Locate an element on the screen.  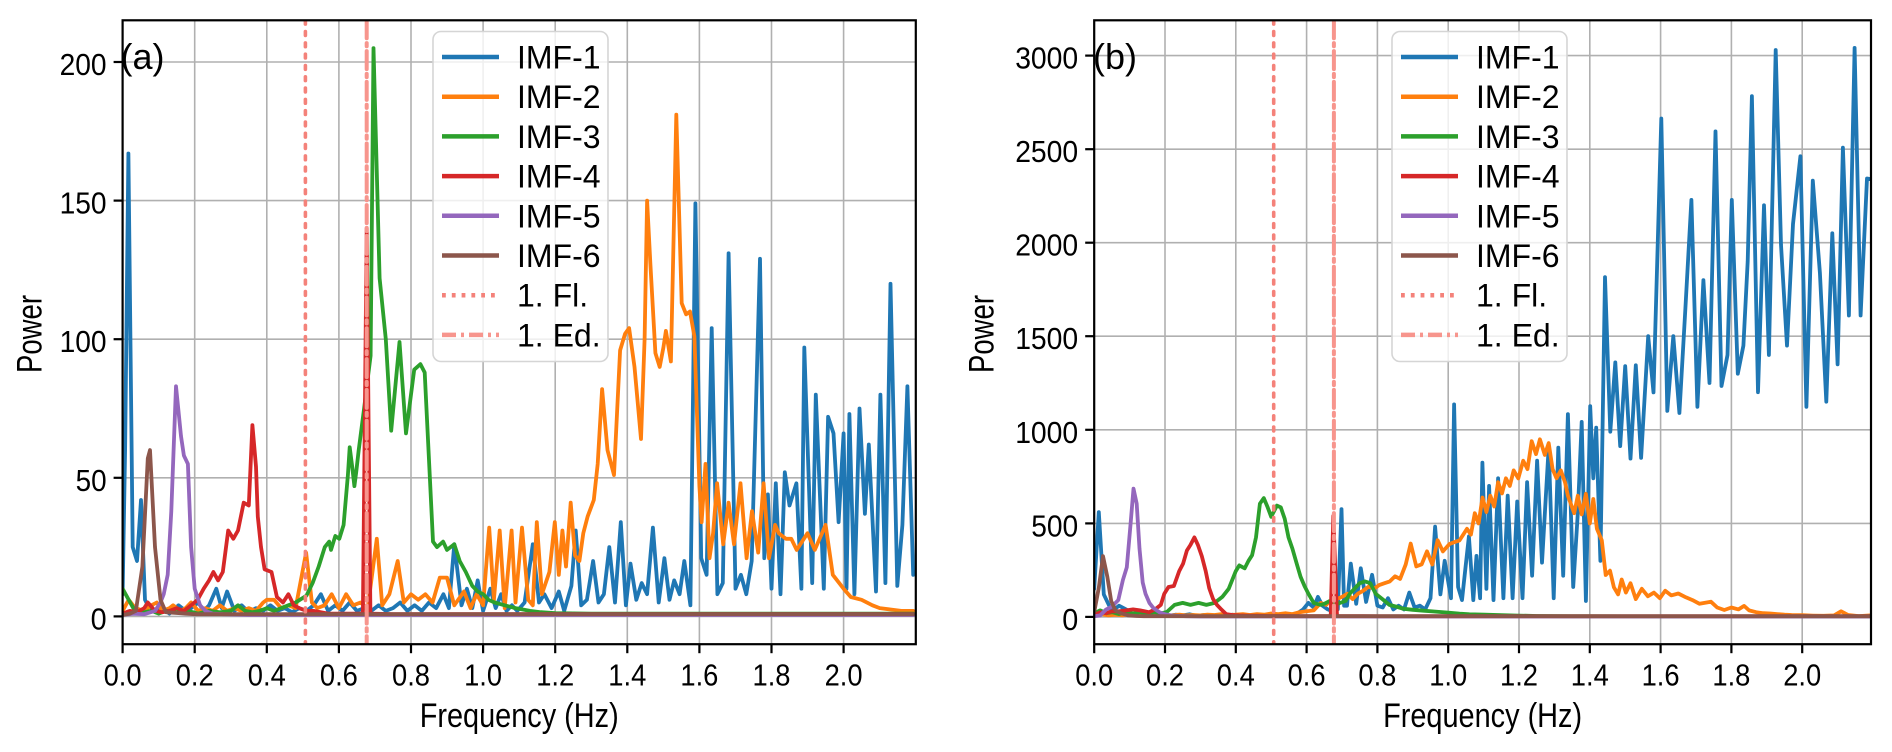
svg-text: 1000 is located at coordinates (1046, 432).